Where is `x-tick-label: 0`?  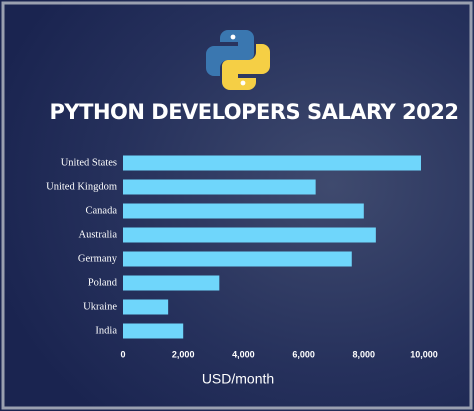
x-tick-label: 0 is located at coordinates (122, 354).